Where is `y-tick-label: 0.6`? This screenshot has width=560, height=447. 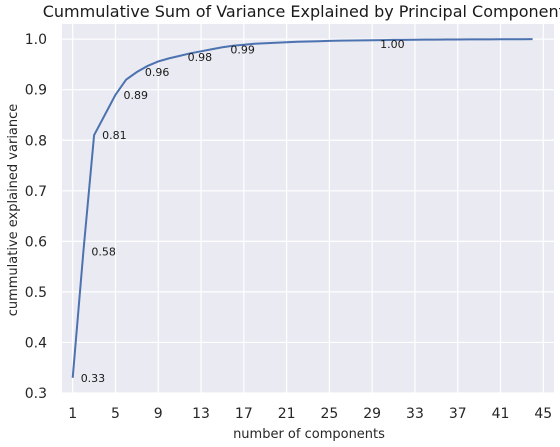 y-tick-label: 0.6 is located at coordinates (36, 242).